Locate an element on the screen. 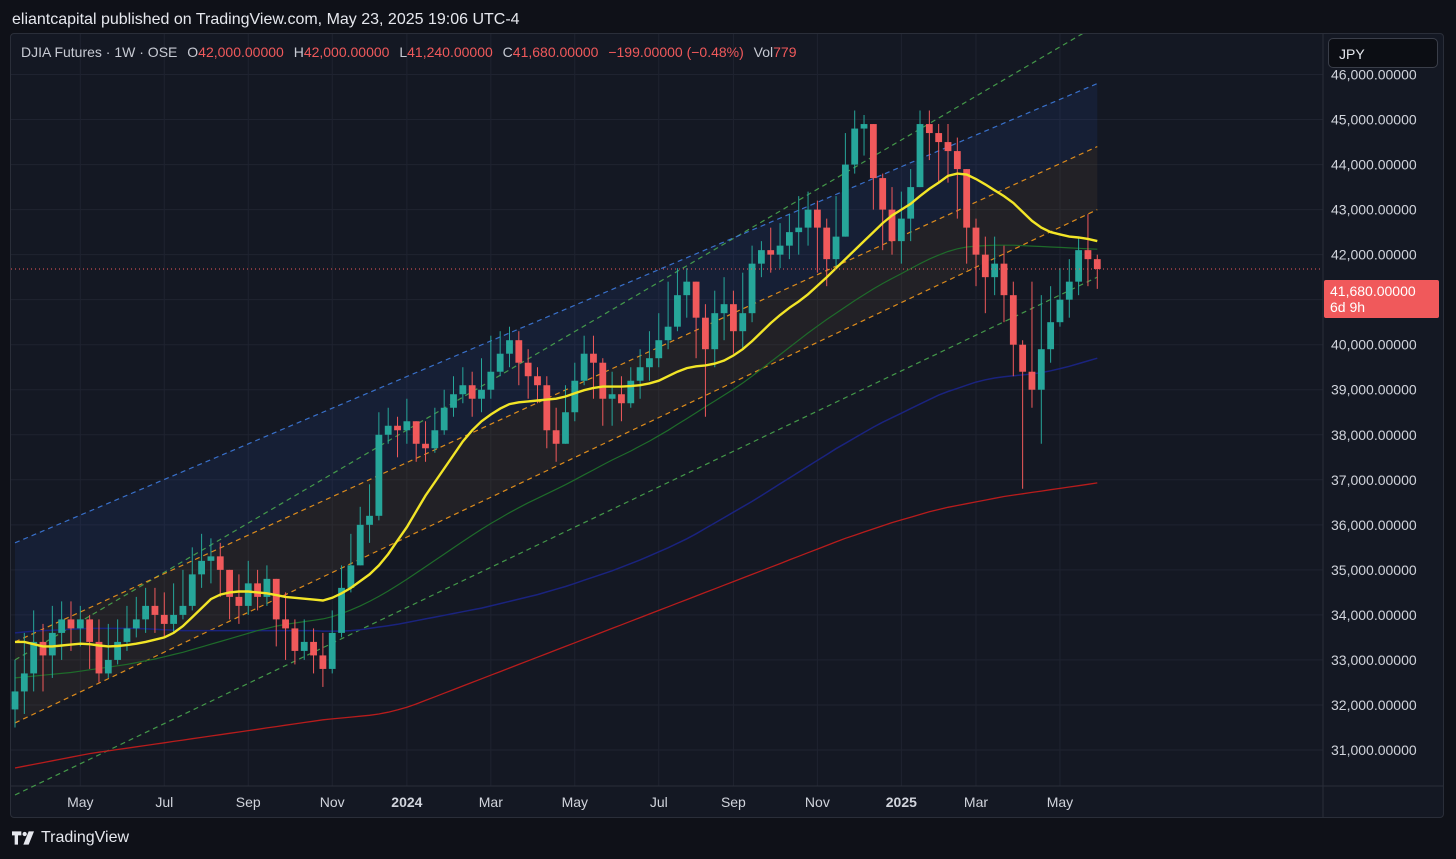 This screenshot has height=859, width=1456. low-label: L is located at coordinates (403, 52).